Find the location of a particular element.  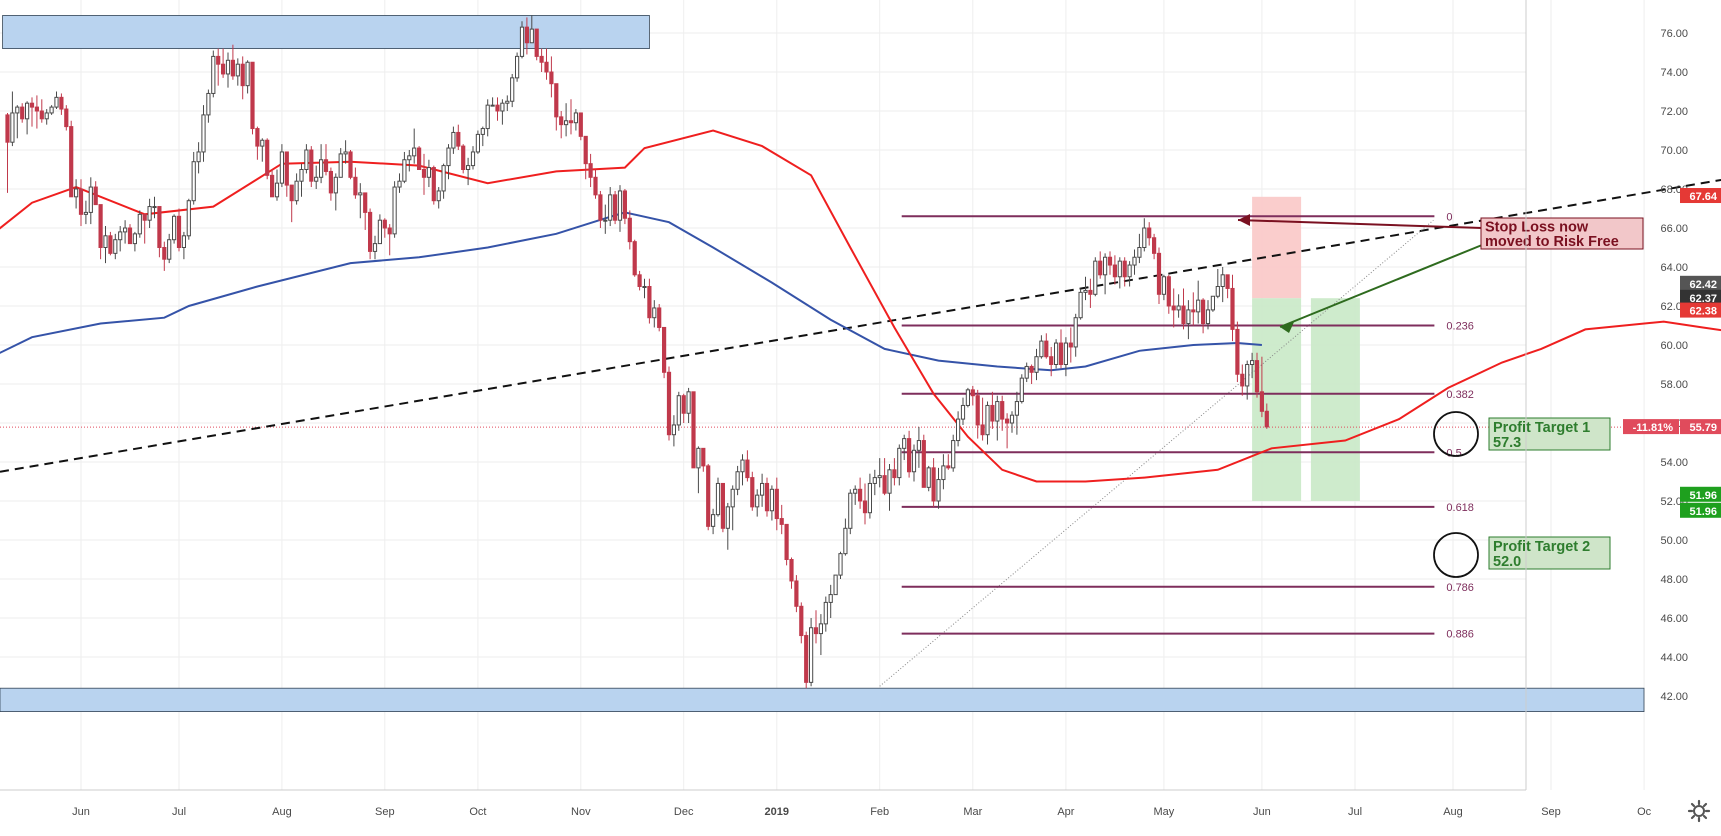

stop-loss-arrow is located at coordinates (1360, 224).